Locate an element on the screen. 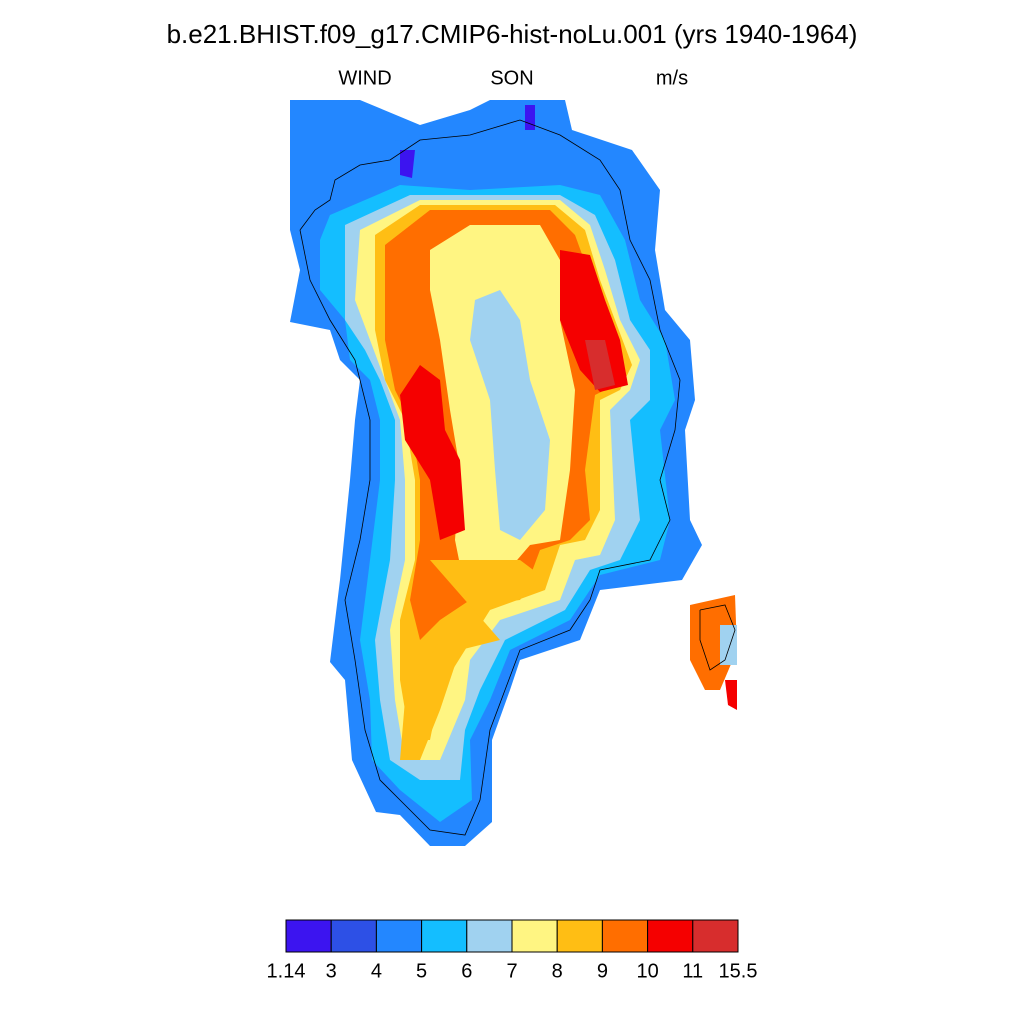  colorbar-label: 1.14 is located at coordinates (286, 971).